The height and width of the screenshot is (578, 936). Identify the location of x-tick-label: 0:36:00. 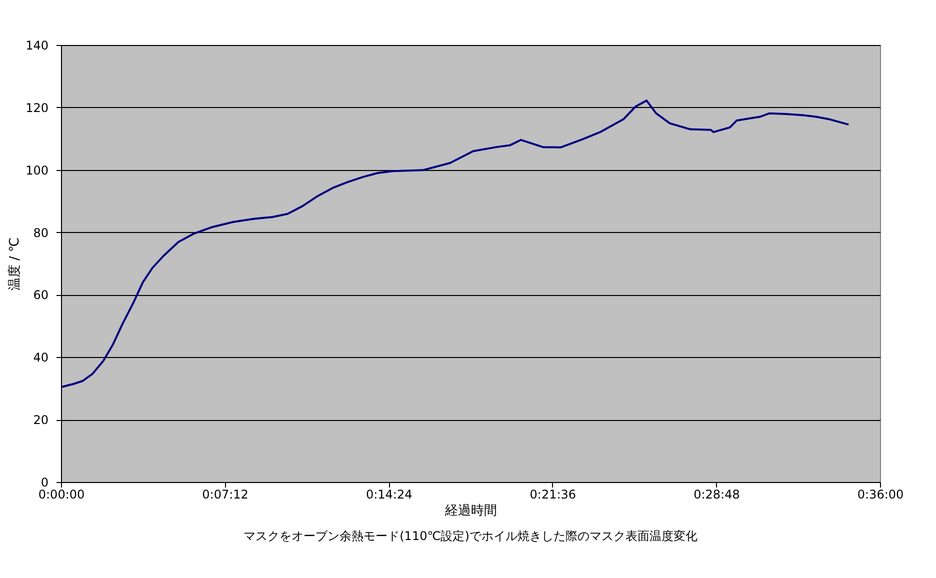
(880, 495).